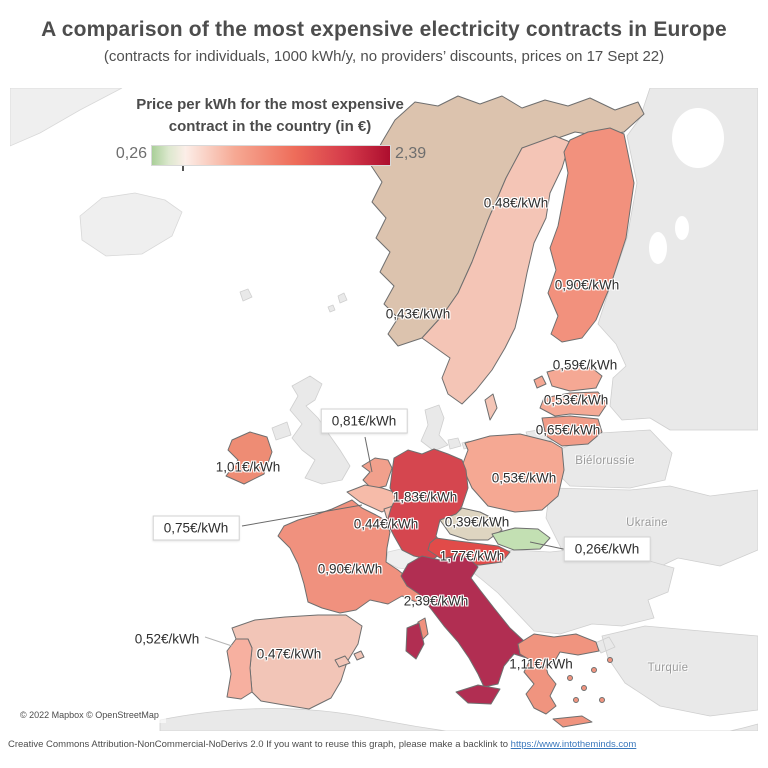 The height and width of the screenshot is (768, 768). Describe the element at coordinates (337, 302) in the screenshot. I see `shetland-islands` at that location.